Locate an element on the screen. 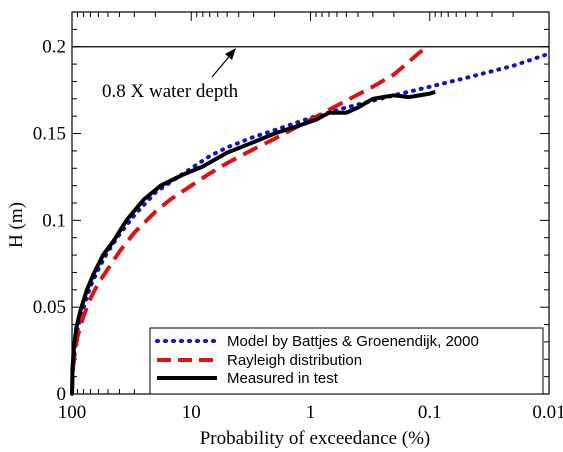  y-axis-title: H (m) is located at coordinates (16, 225).